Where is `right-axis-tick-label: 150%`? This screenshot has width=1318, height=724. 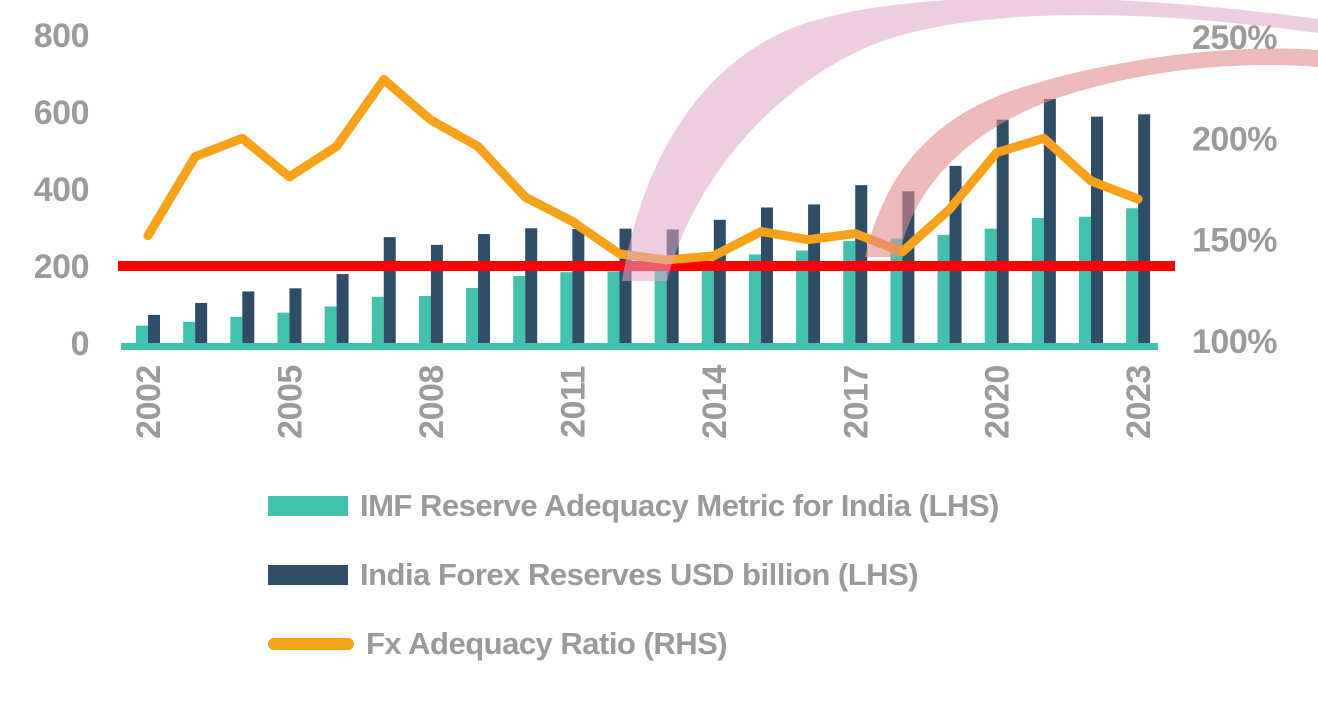
right-axis-tick-label: 150% is located at coordinates (1234, 241).